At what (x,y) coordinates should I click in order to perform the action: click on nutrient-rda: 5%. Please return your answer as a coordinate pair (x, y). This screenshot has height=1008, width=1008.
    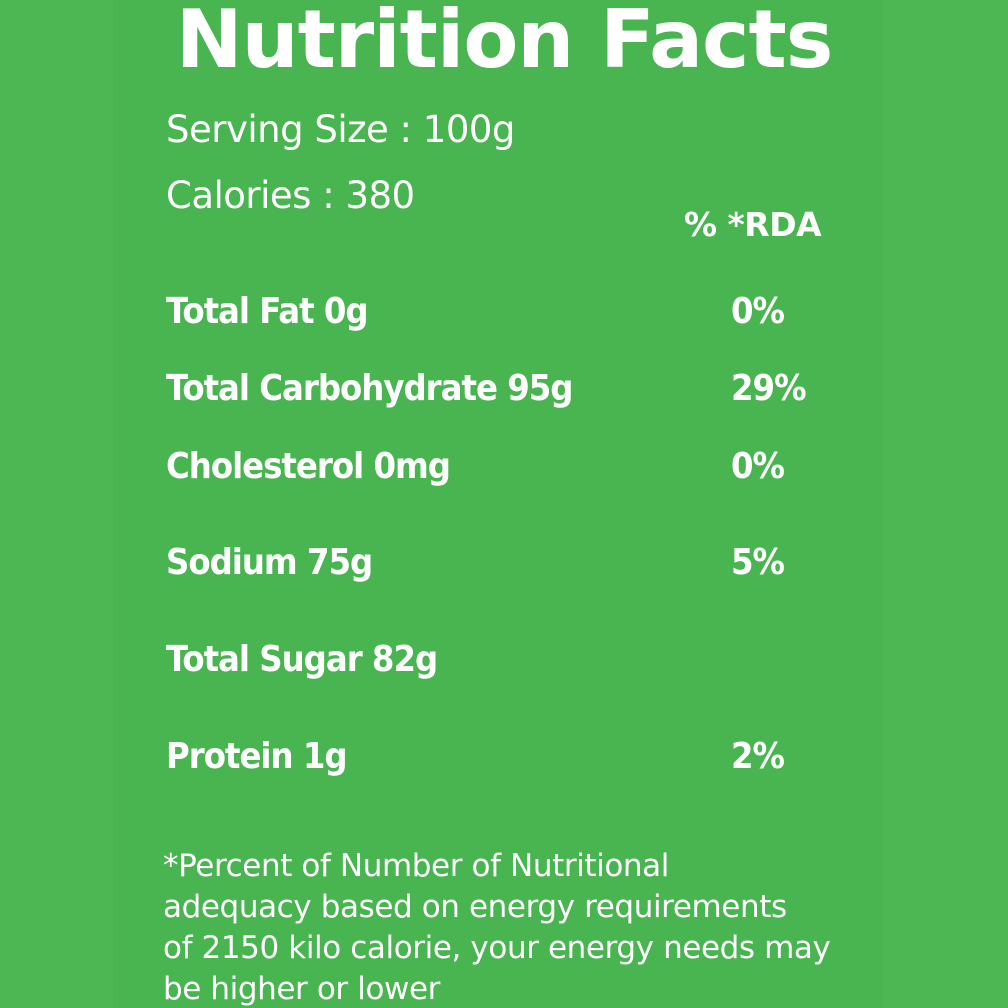
    Looking at the image, I should click on (758, 562).